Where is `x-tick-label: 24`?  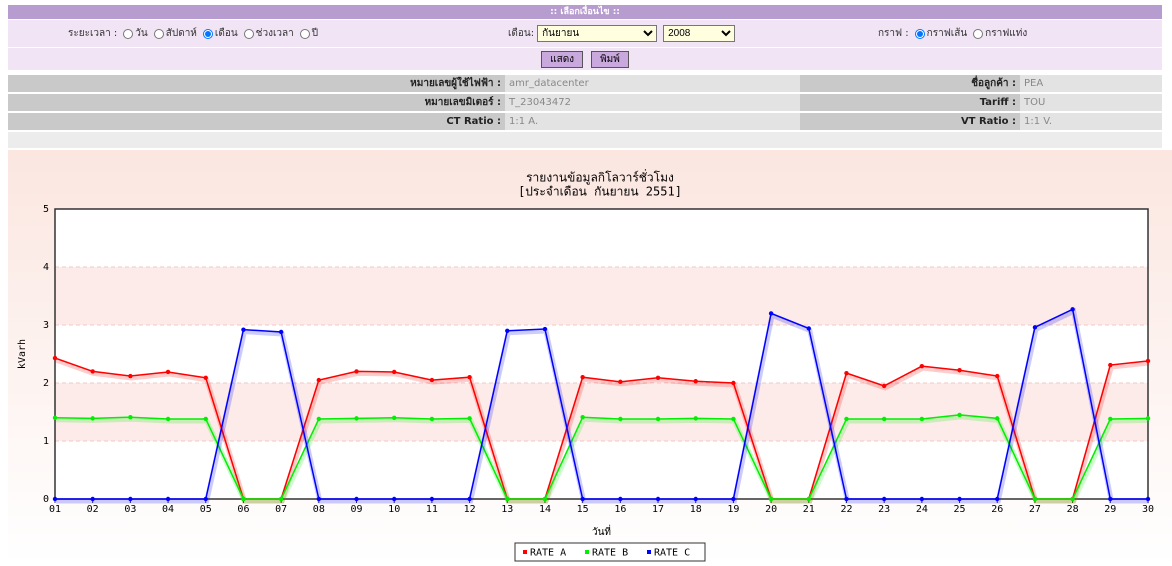
x-tick-label: 24 is located at coordinates (922, 509).